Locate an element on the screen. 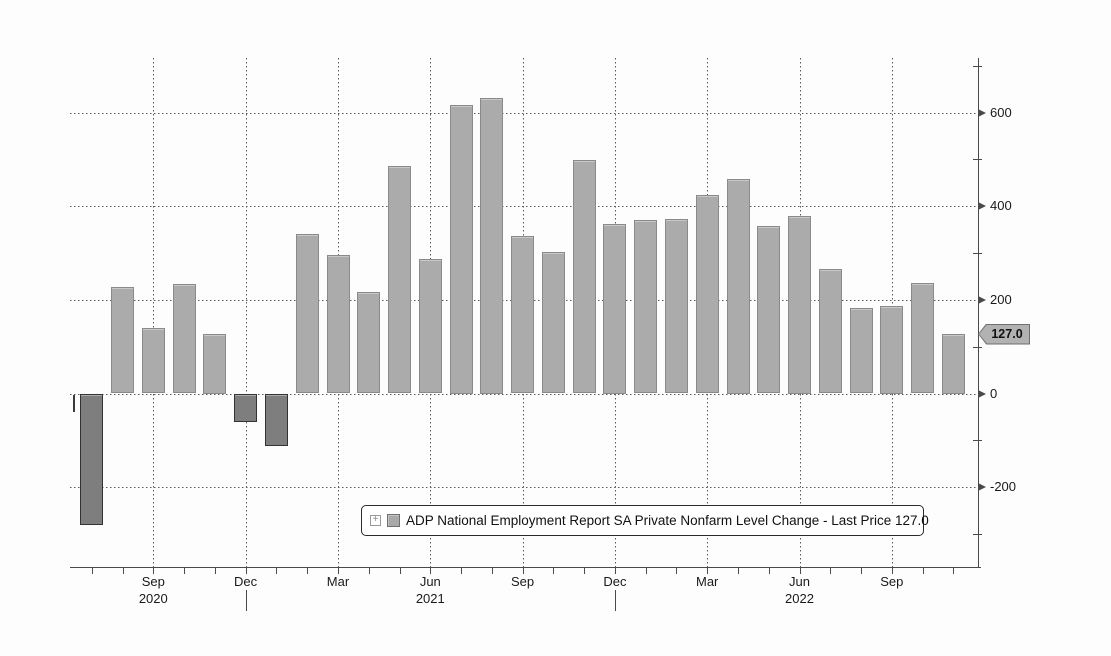 The height and width of the screenshot is (656, 1111). clipped-bar-edge is located at coordinates (74, 403).